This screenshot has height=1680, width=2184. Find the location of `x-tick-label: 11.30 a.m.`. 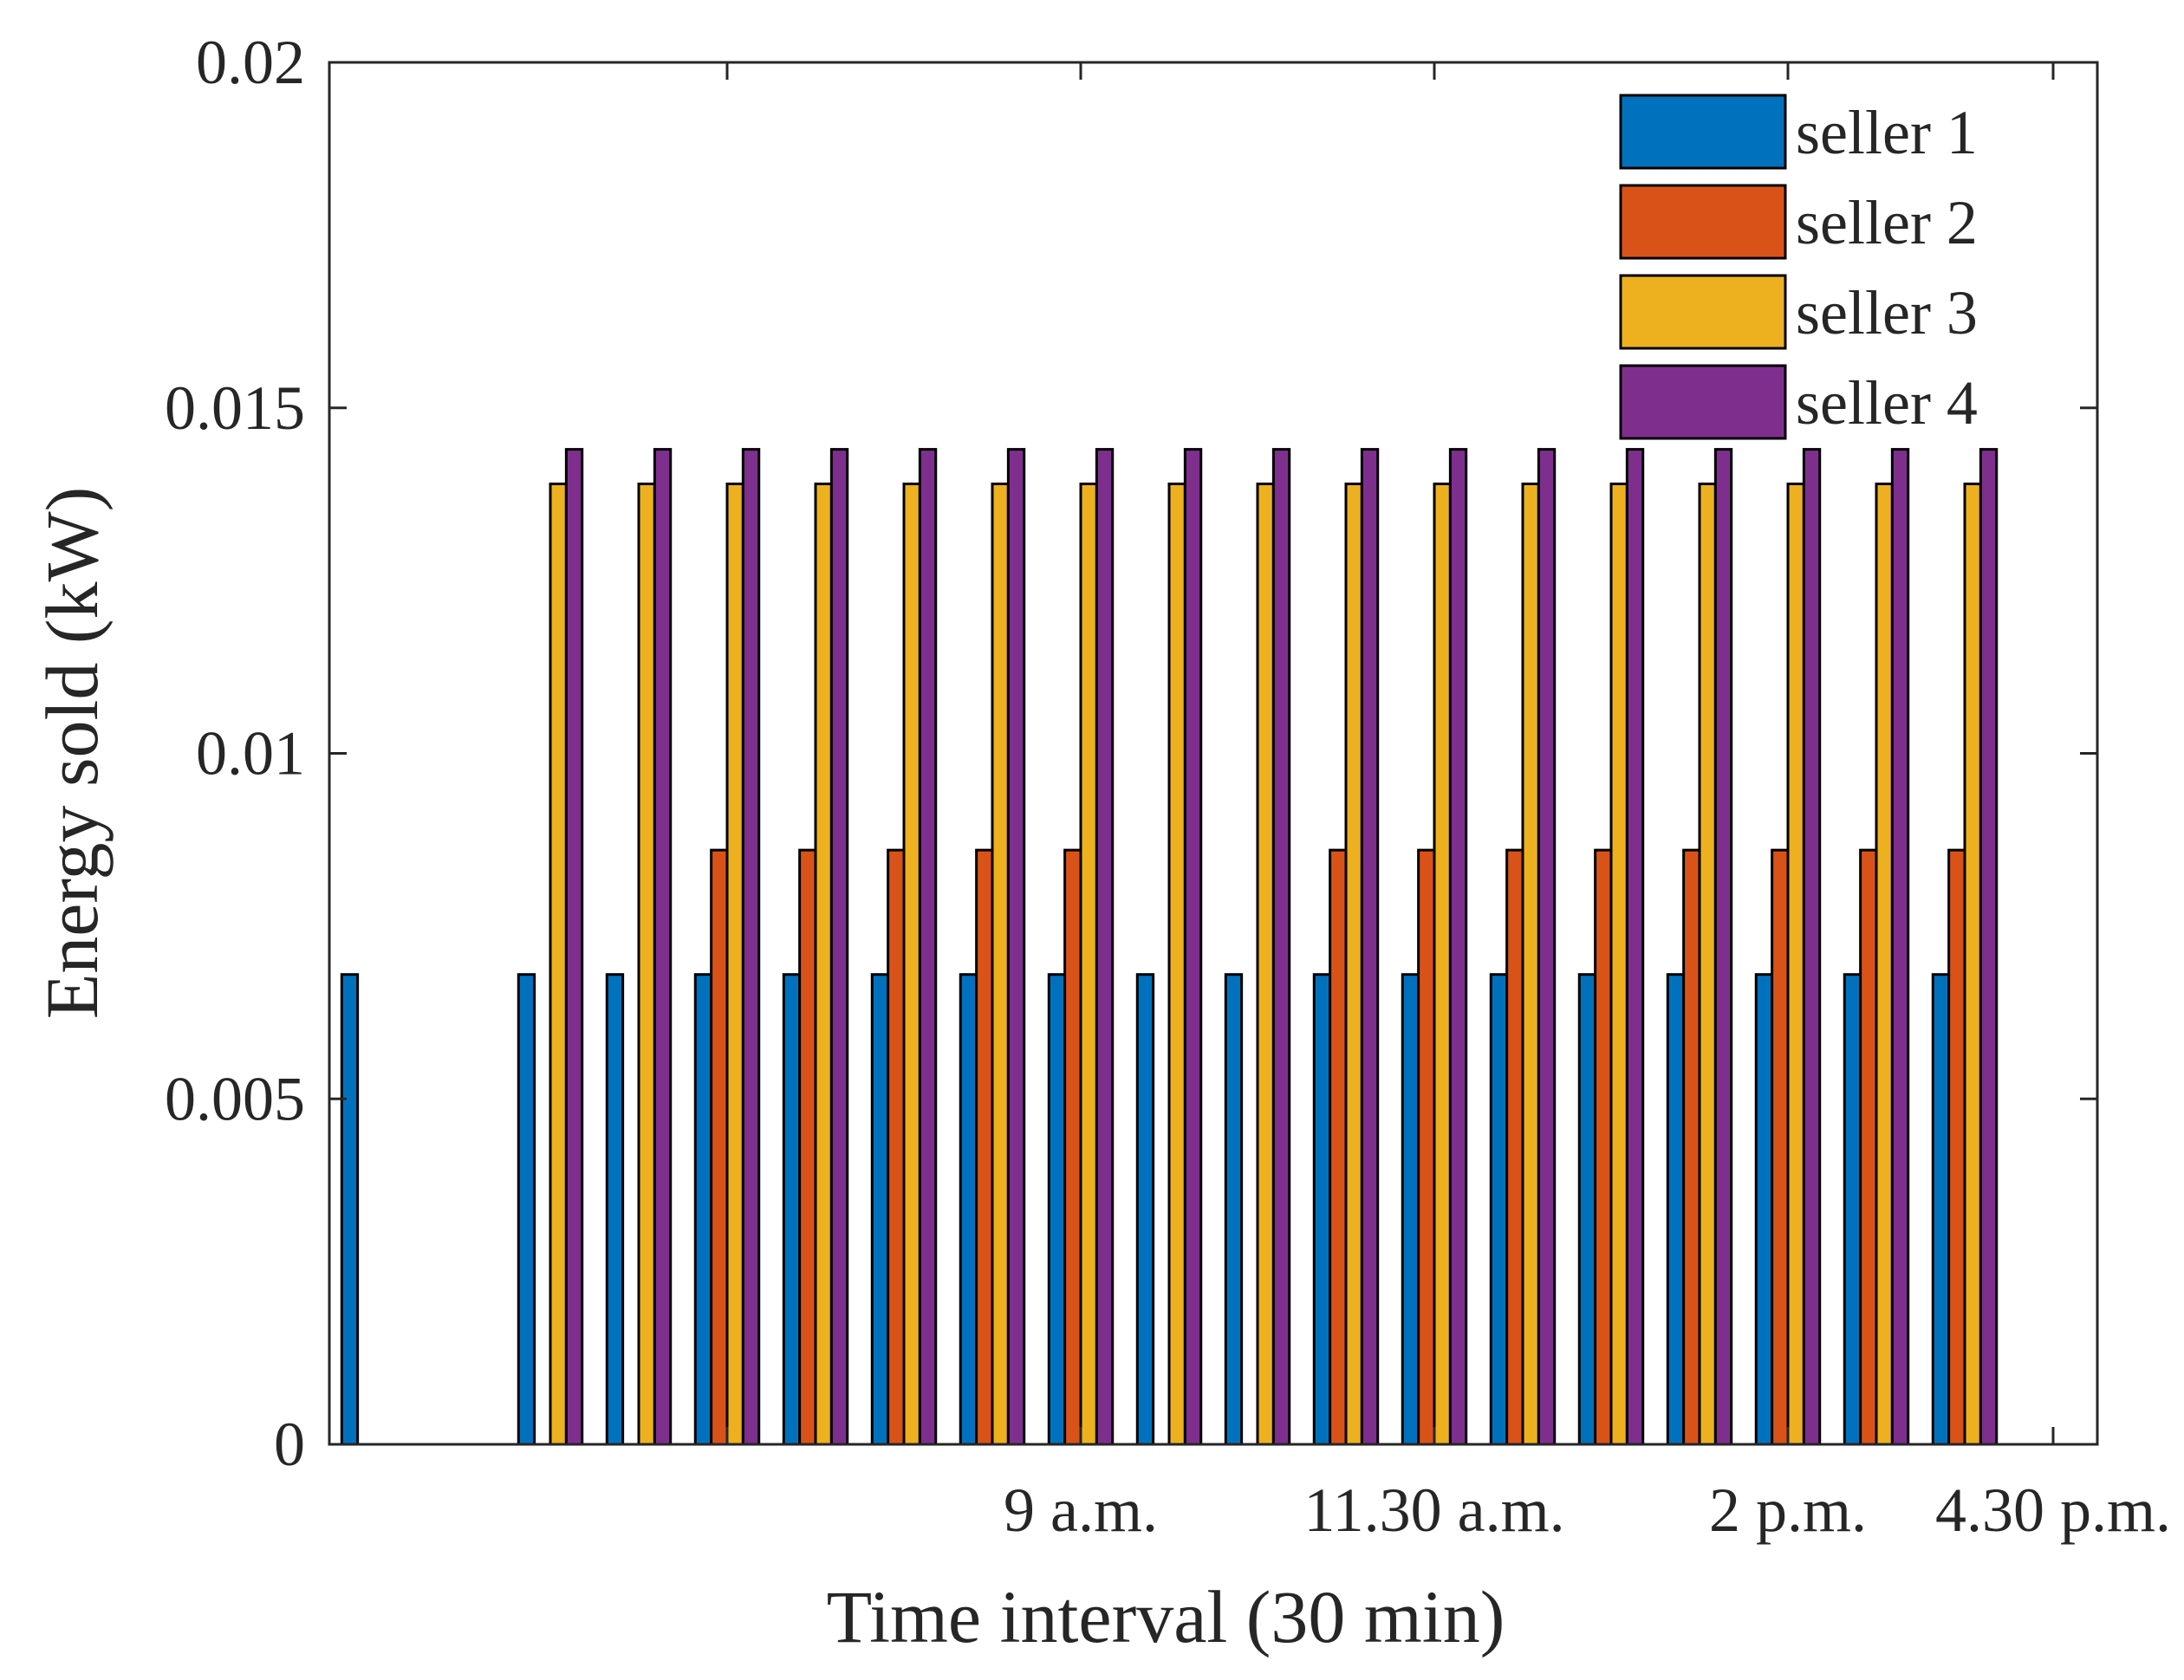

x-tick-label: 11.30 a.m. is located at coordinates (1433, 1510).